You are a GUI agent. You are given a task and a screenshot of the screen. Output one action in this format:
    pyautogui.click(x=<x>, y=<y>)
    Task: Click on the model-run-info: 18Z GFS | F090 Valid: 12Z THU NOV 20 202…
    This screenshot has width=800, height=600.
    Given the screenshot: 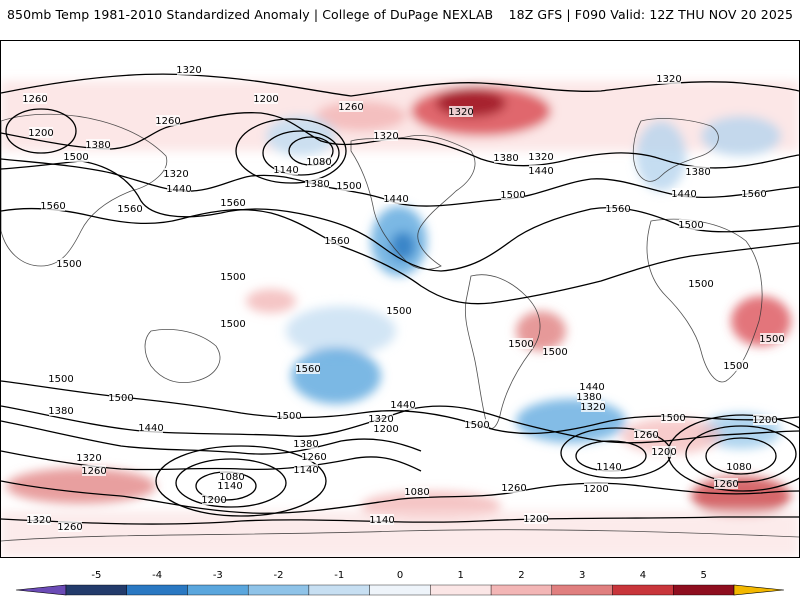 What is the action you would take?
    pyautogui.click(x=650, y=14)
    